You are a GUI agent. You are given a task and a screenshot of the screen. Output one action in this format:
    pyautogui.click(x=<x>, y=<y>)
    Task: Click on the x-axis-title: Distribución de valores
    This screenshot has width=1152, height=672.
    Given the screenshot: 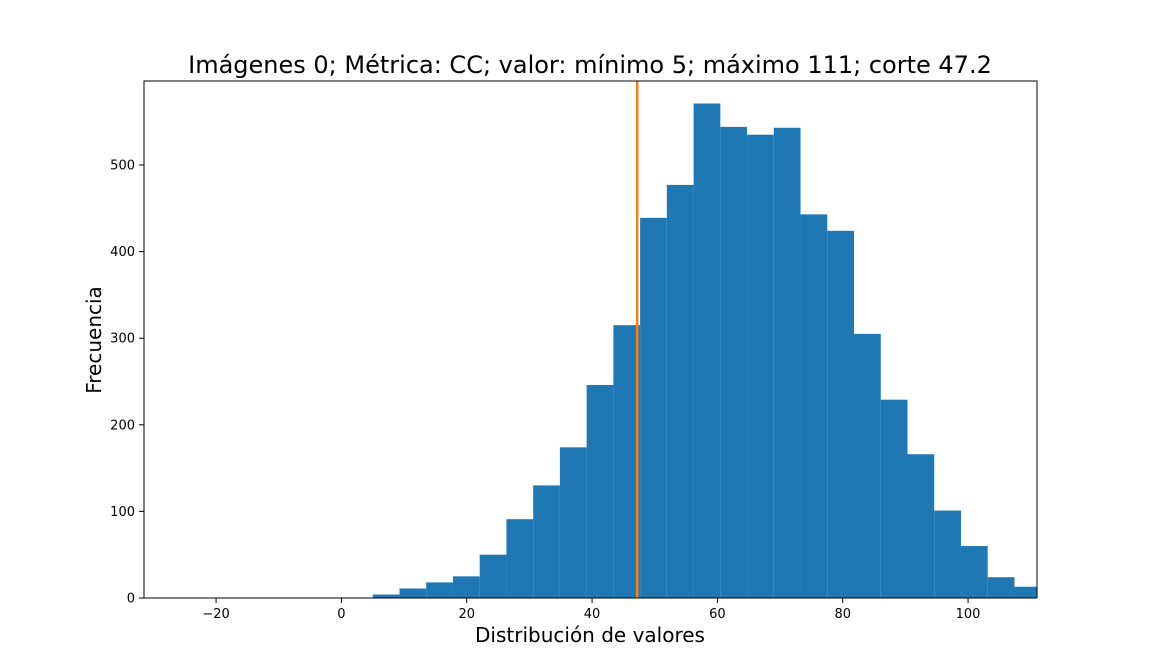 What is the action you would take?
    pyautogui.click(x=590, y=635)
    